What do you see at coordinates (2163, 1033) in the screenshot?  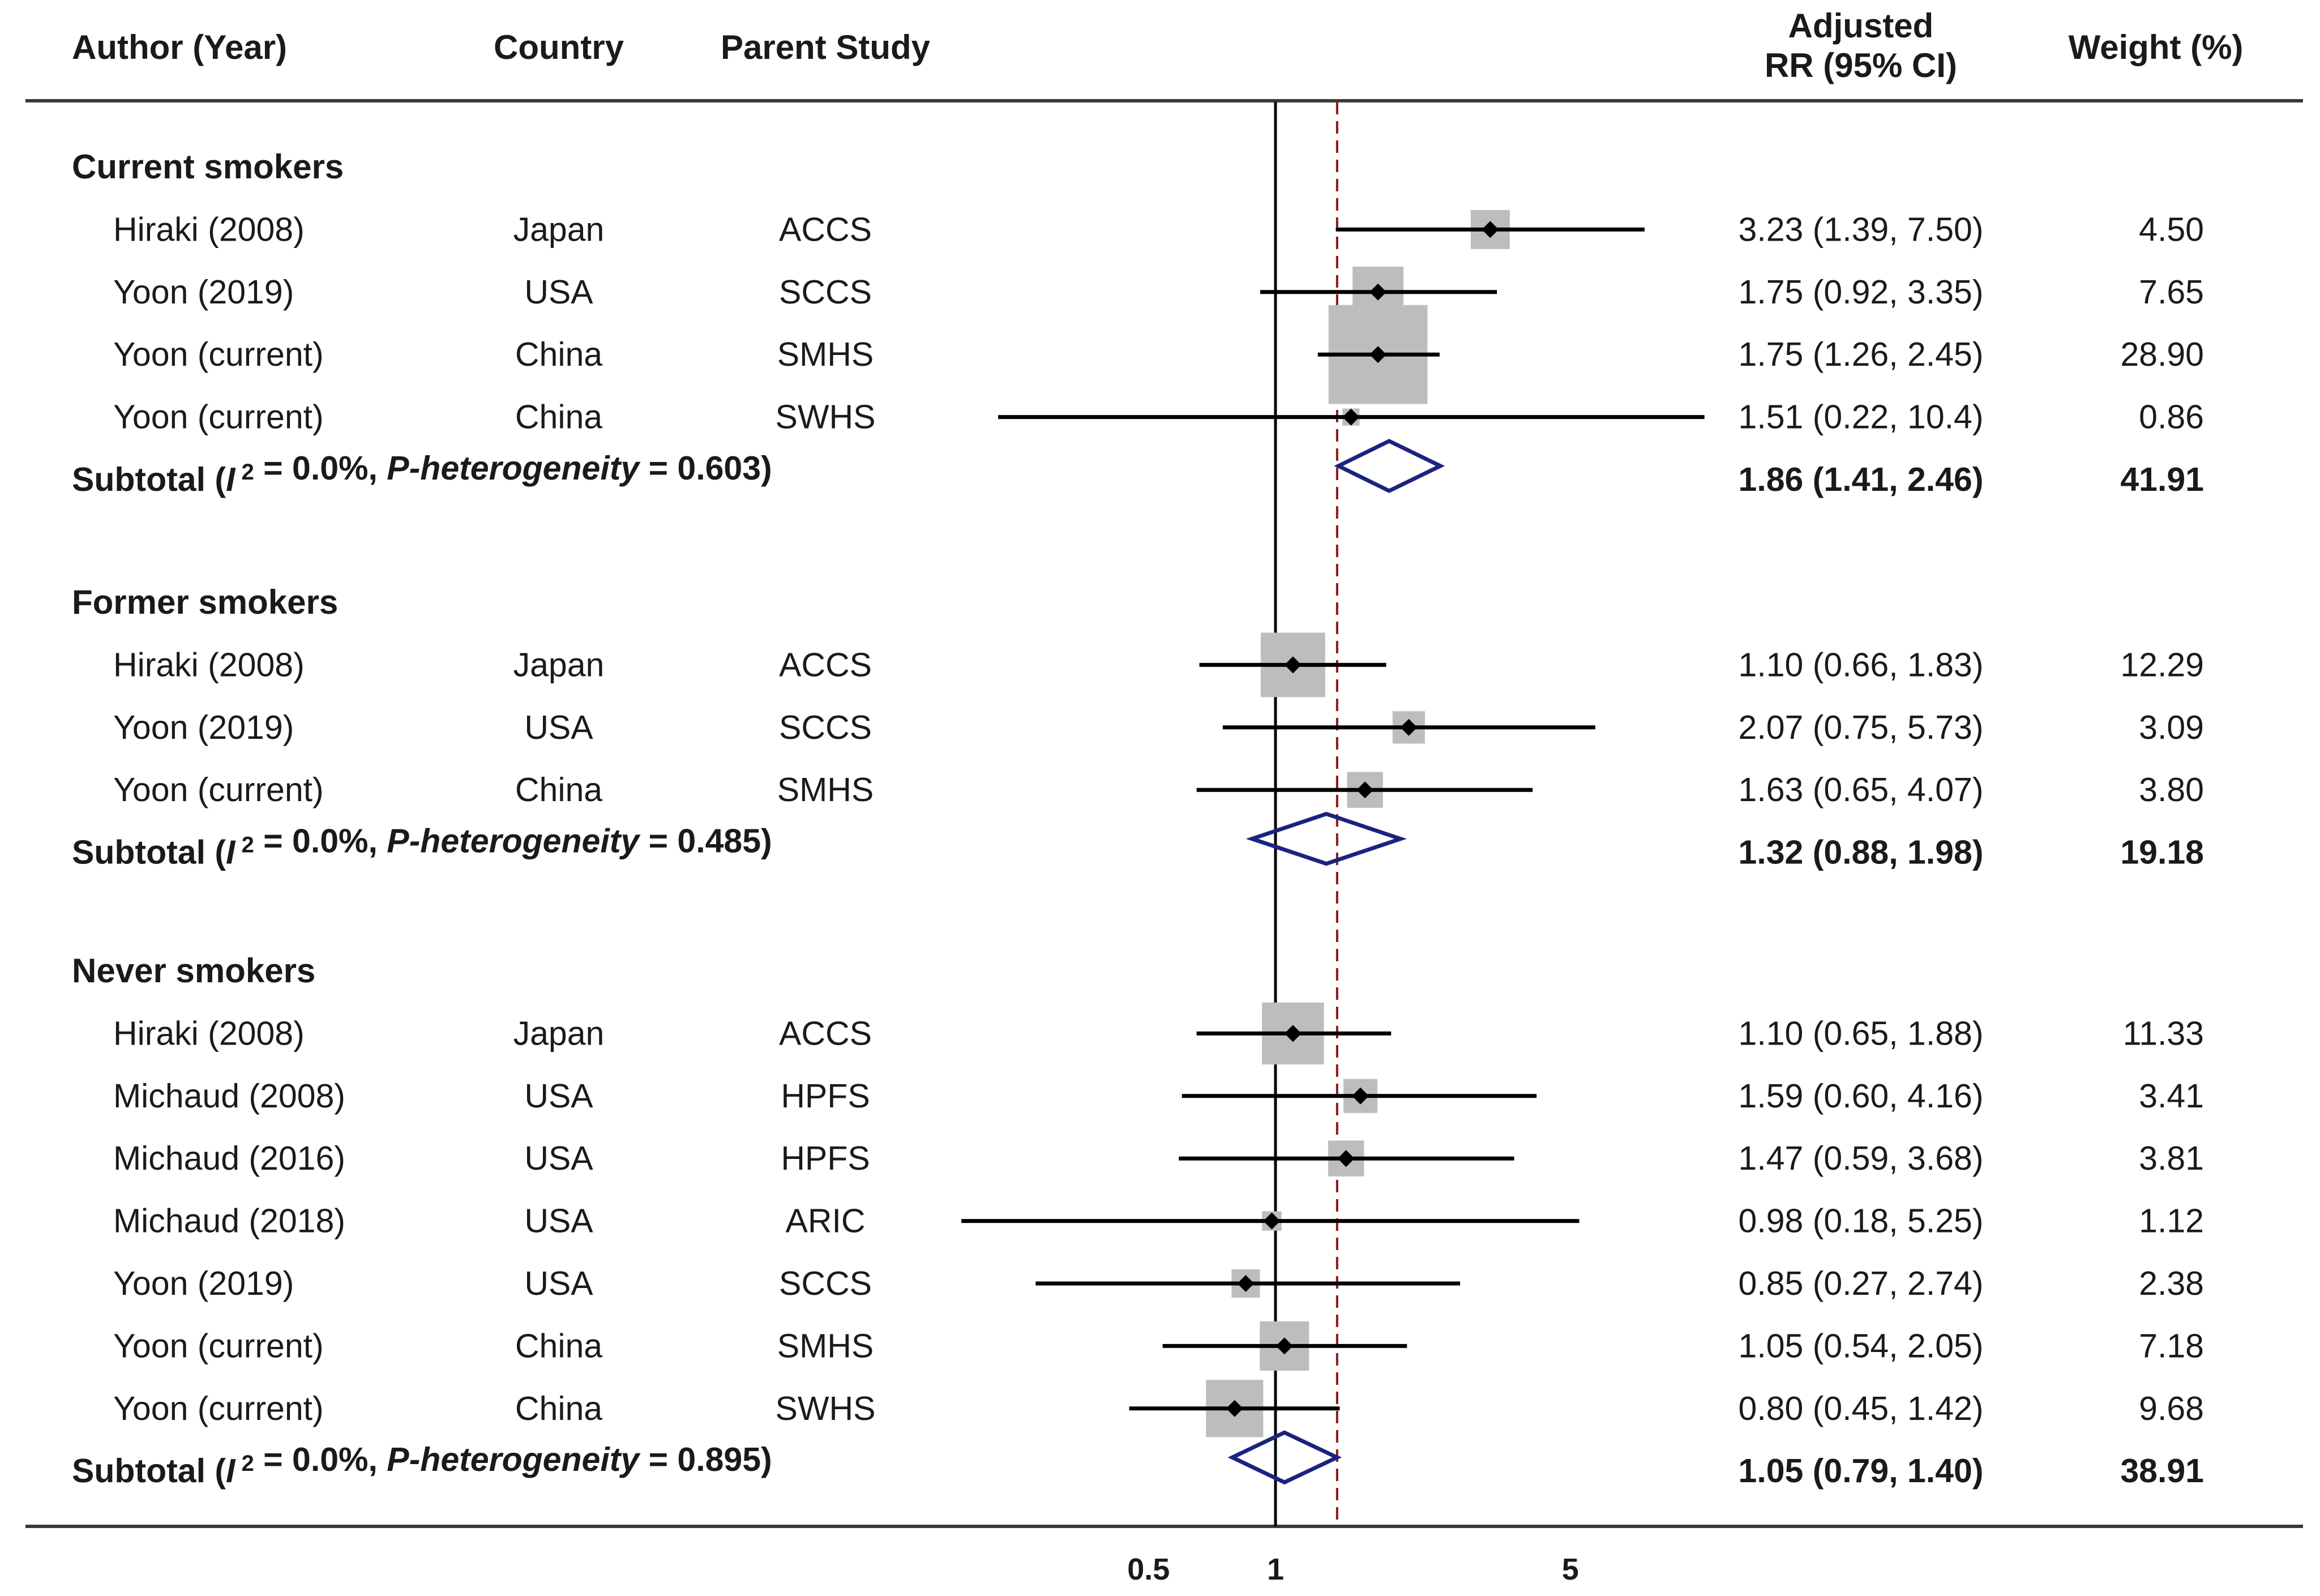 I see `study-weight: 11.33` at bounding box center [2163, 1033].